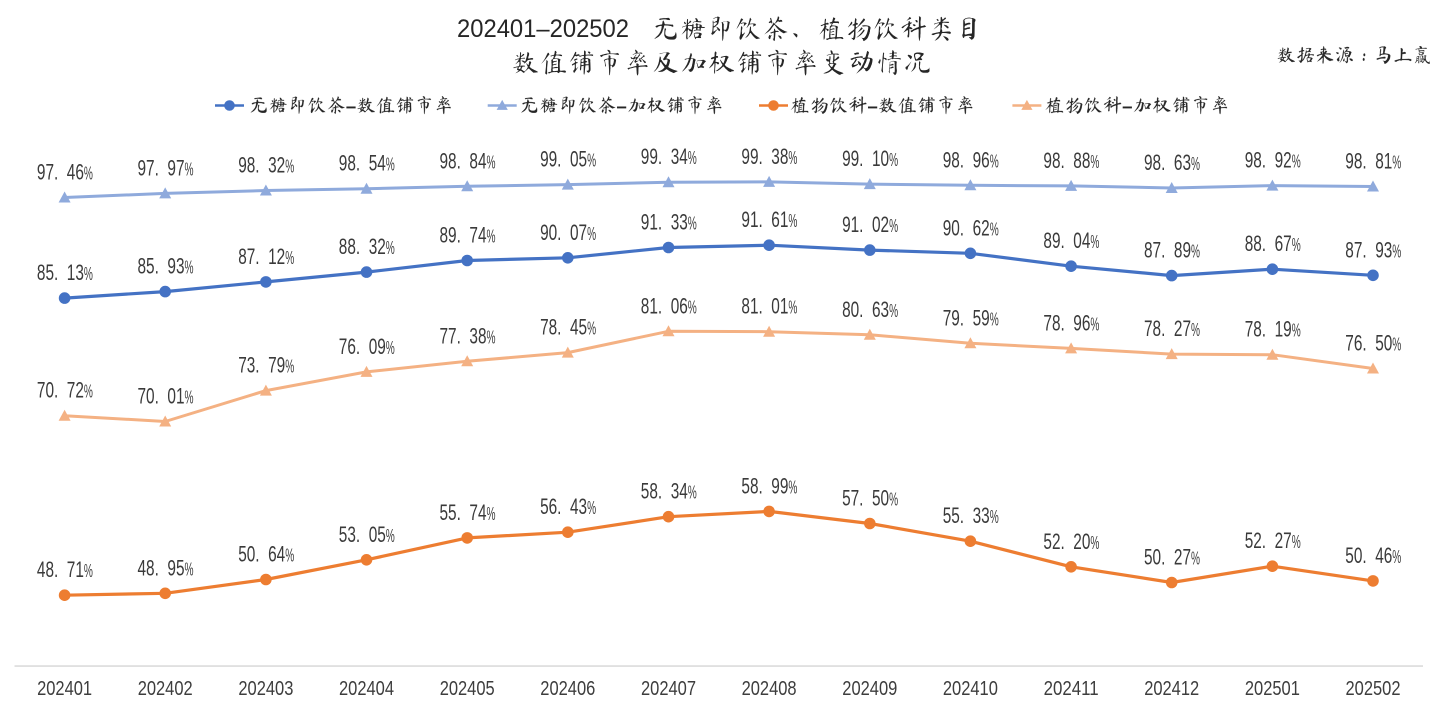 This screenshot has height=706, width=1439. What do you see at coordinates (261, 256) in the screenshot?
I see `svg-text: 87. 12` at bounding box center [261, 256].